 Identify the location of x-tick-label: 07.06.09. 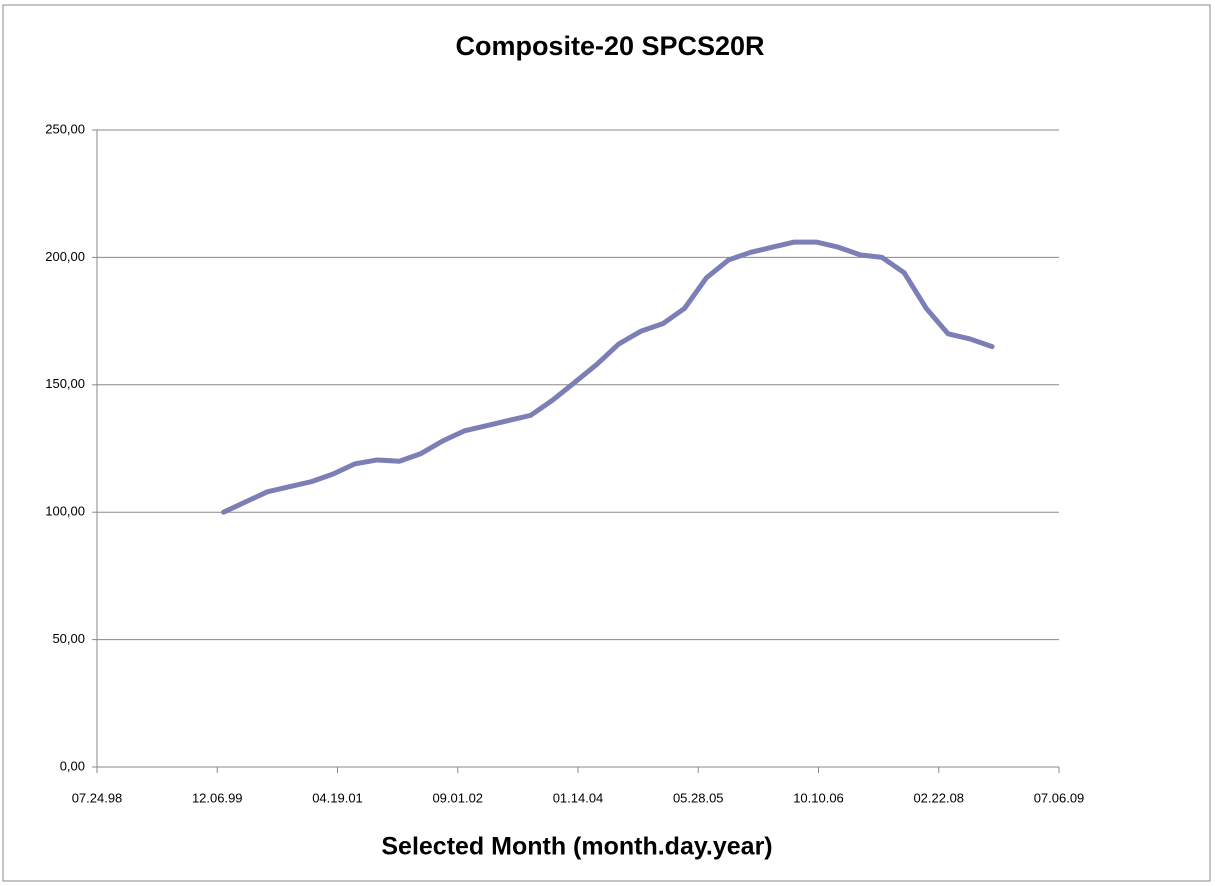
(1059, 797).